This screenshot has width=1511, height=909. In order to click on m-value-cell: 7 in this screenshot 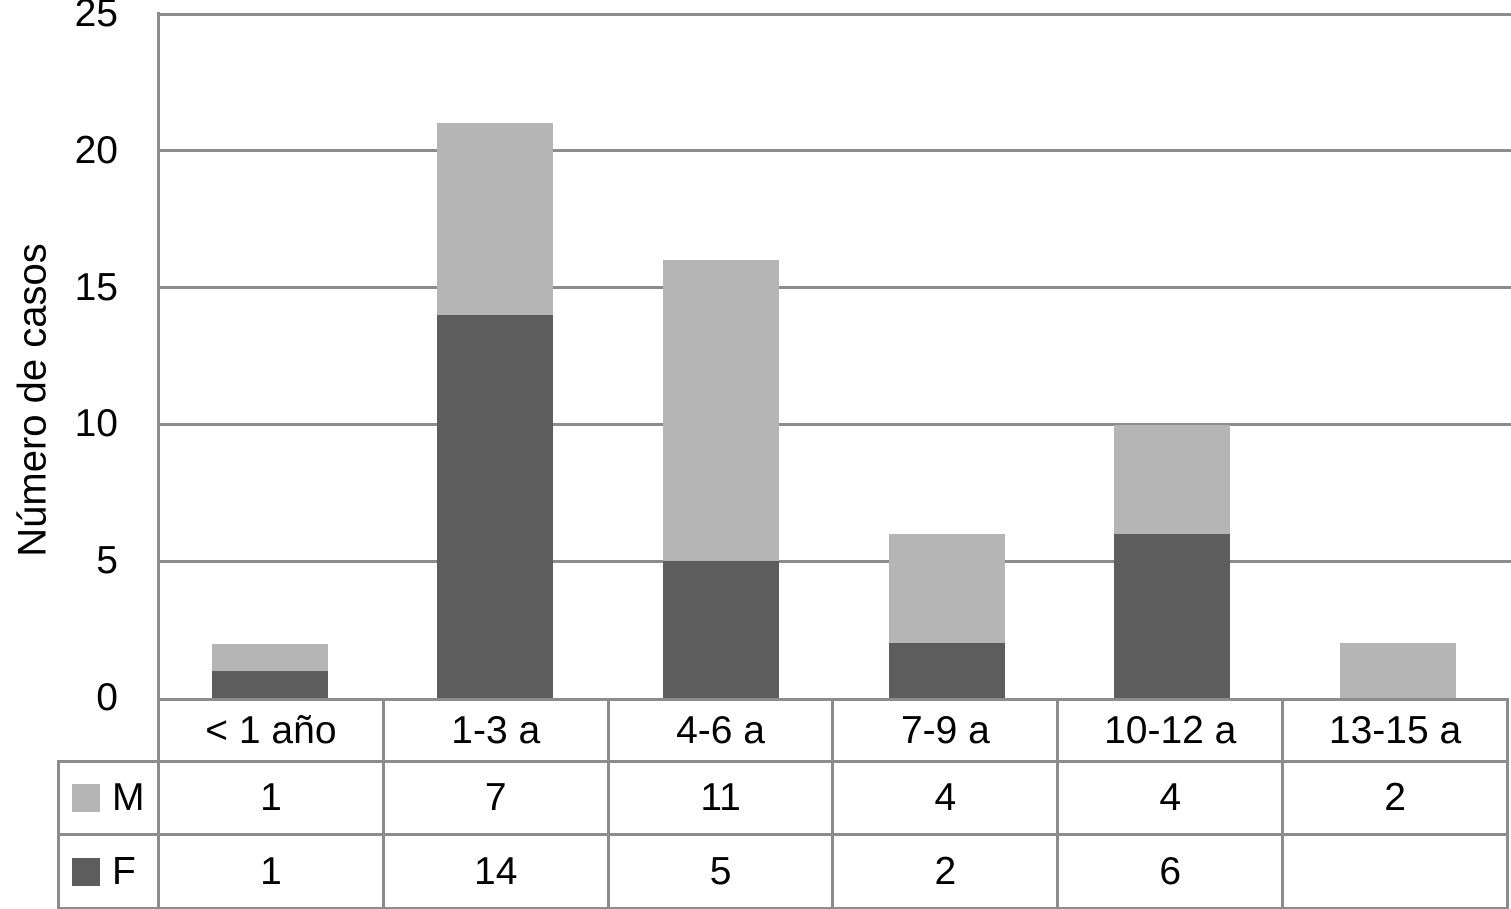, I will do `click(495, 798)`.